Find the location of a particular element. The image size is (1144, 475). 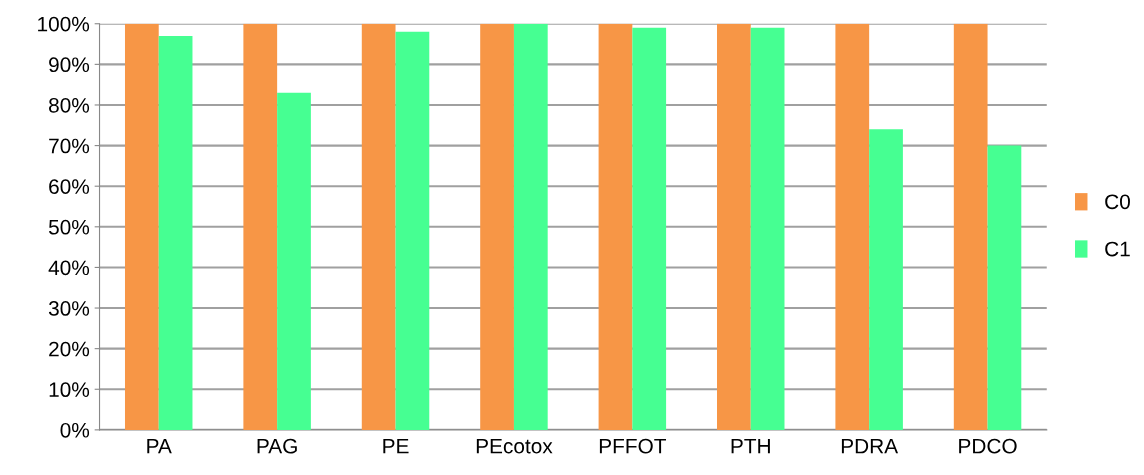

legend-label: C1 is located at coordinates (1117, 249).